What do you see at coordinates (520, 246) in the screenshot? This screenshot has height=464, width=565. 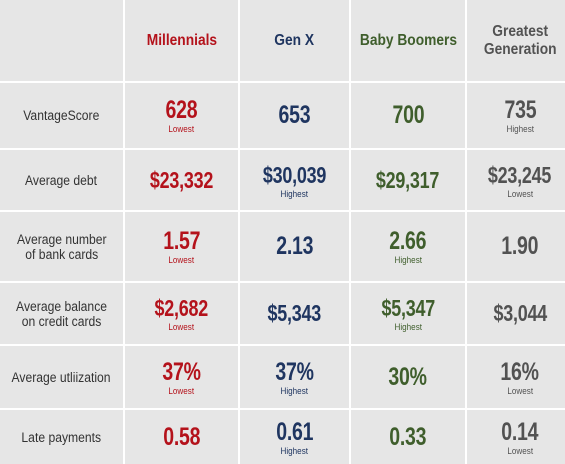 I see `value: 1.90` at bounding box center [520, 246].